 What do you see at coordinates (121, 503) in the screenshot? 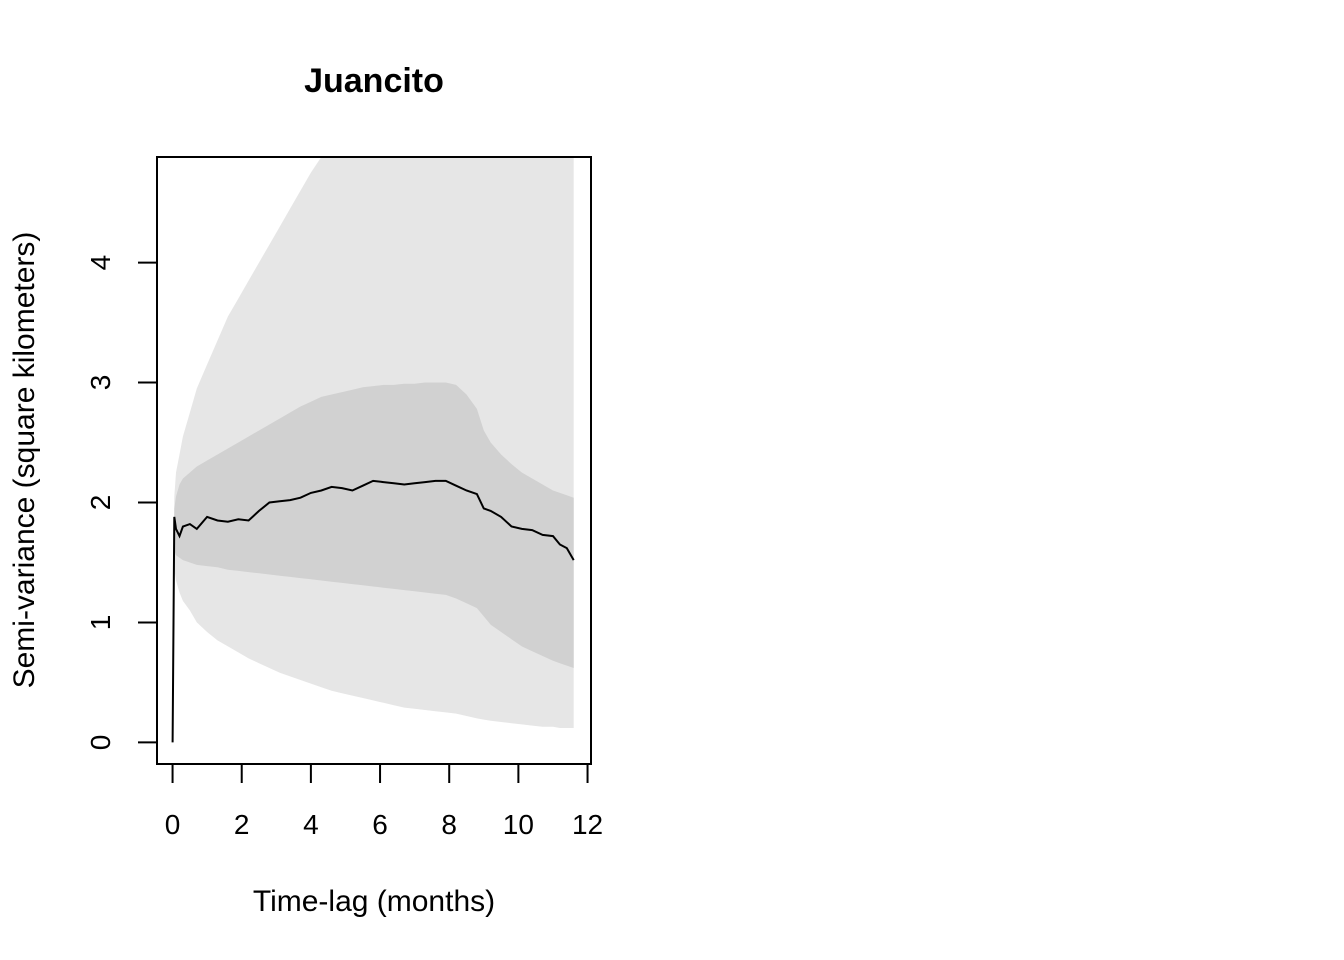
I see `y-axis: 0 1 2 3 4` at bounding box center [121, 503].